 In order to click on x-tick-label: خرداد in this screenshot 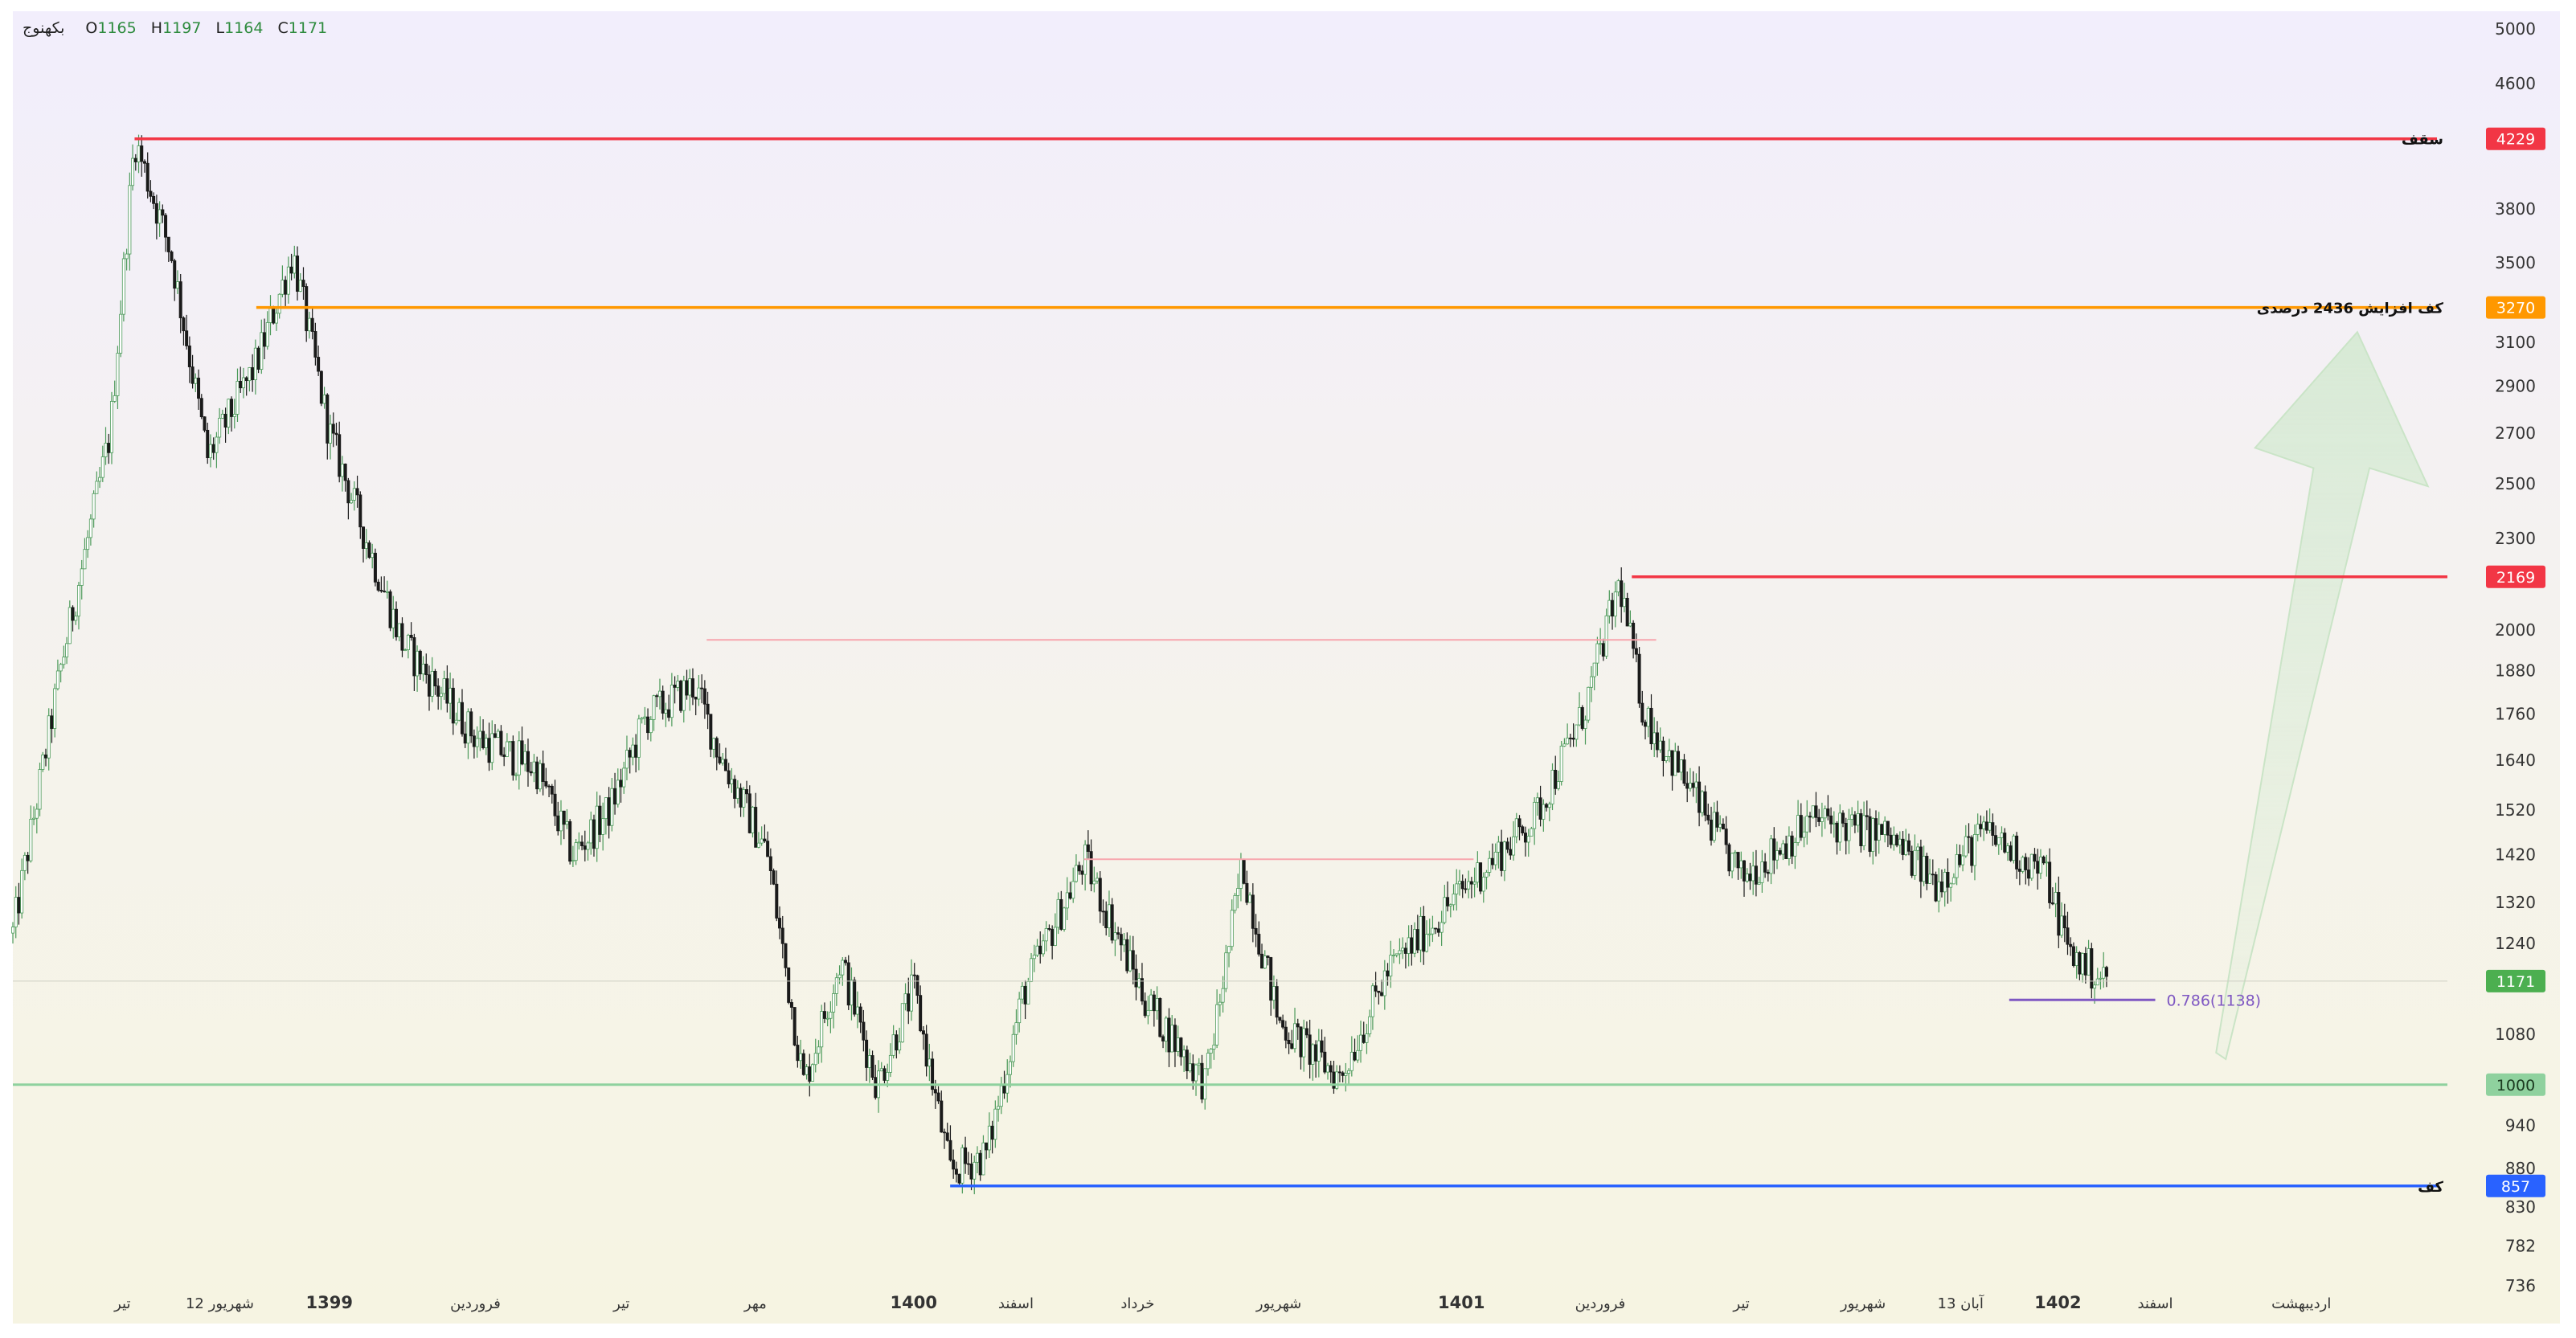, I will do `click(1137, 1303)`.